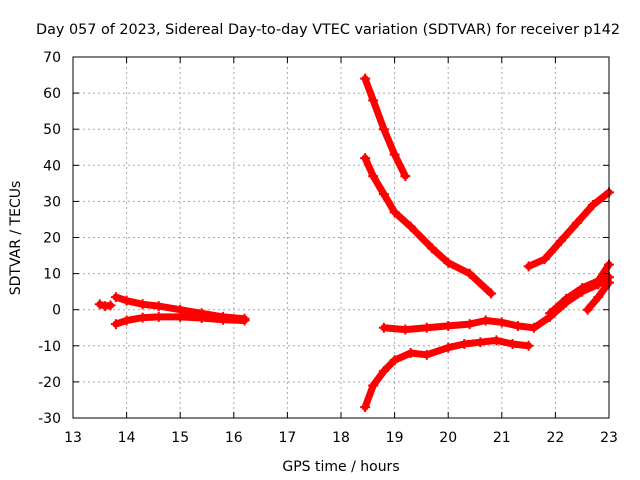 Image resolution: width=640 pixels, height=480 pixels. What do you see at coordinates (52, 94) in the screenshot?
I see `y-tick-label: 60` at bounding box center [52, 94].